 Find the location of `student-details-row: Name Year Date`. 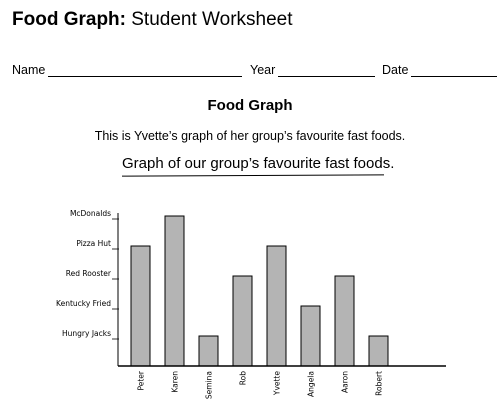

student-details-row: Name Year Date is located at coordinates (255, 71).